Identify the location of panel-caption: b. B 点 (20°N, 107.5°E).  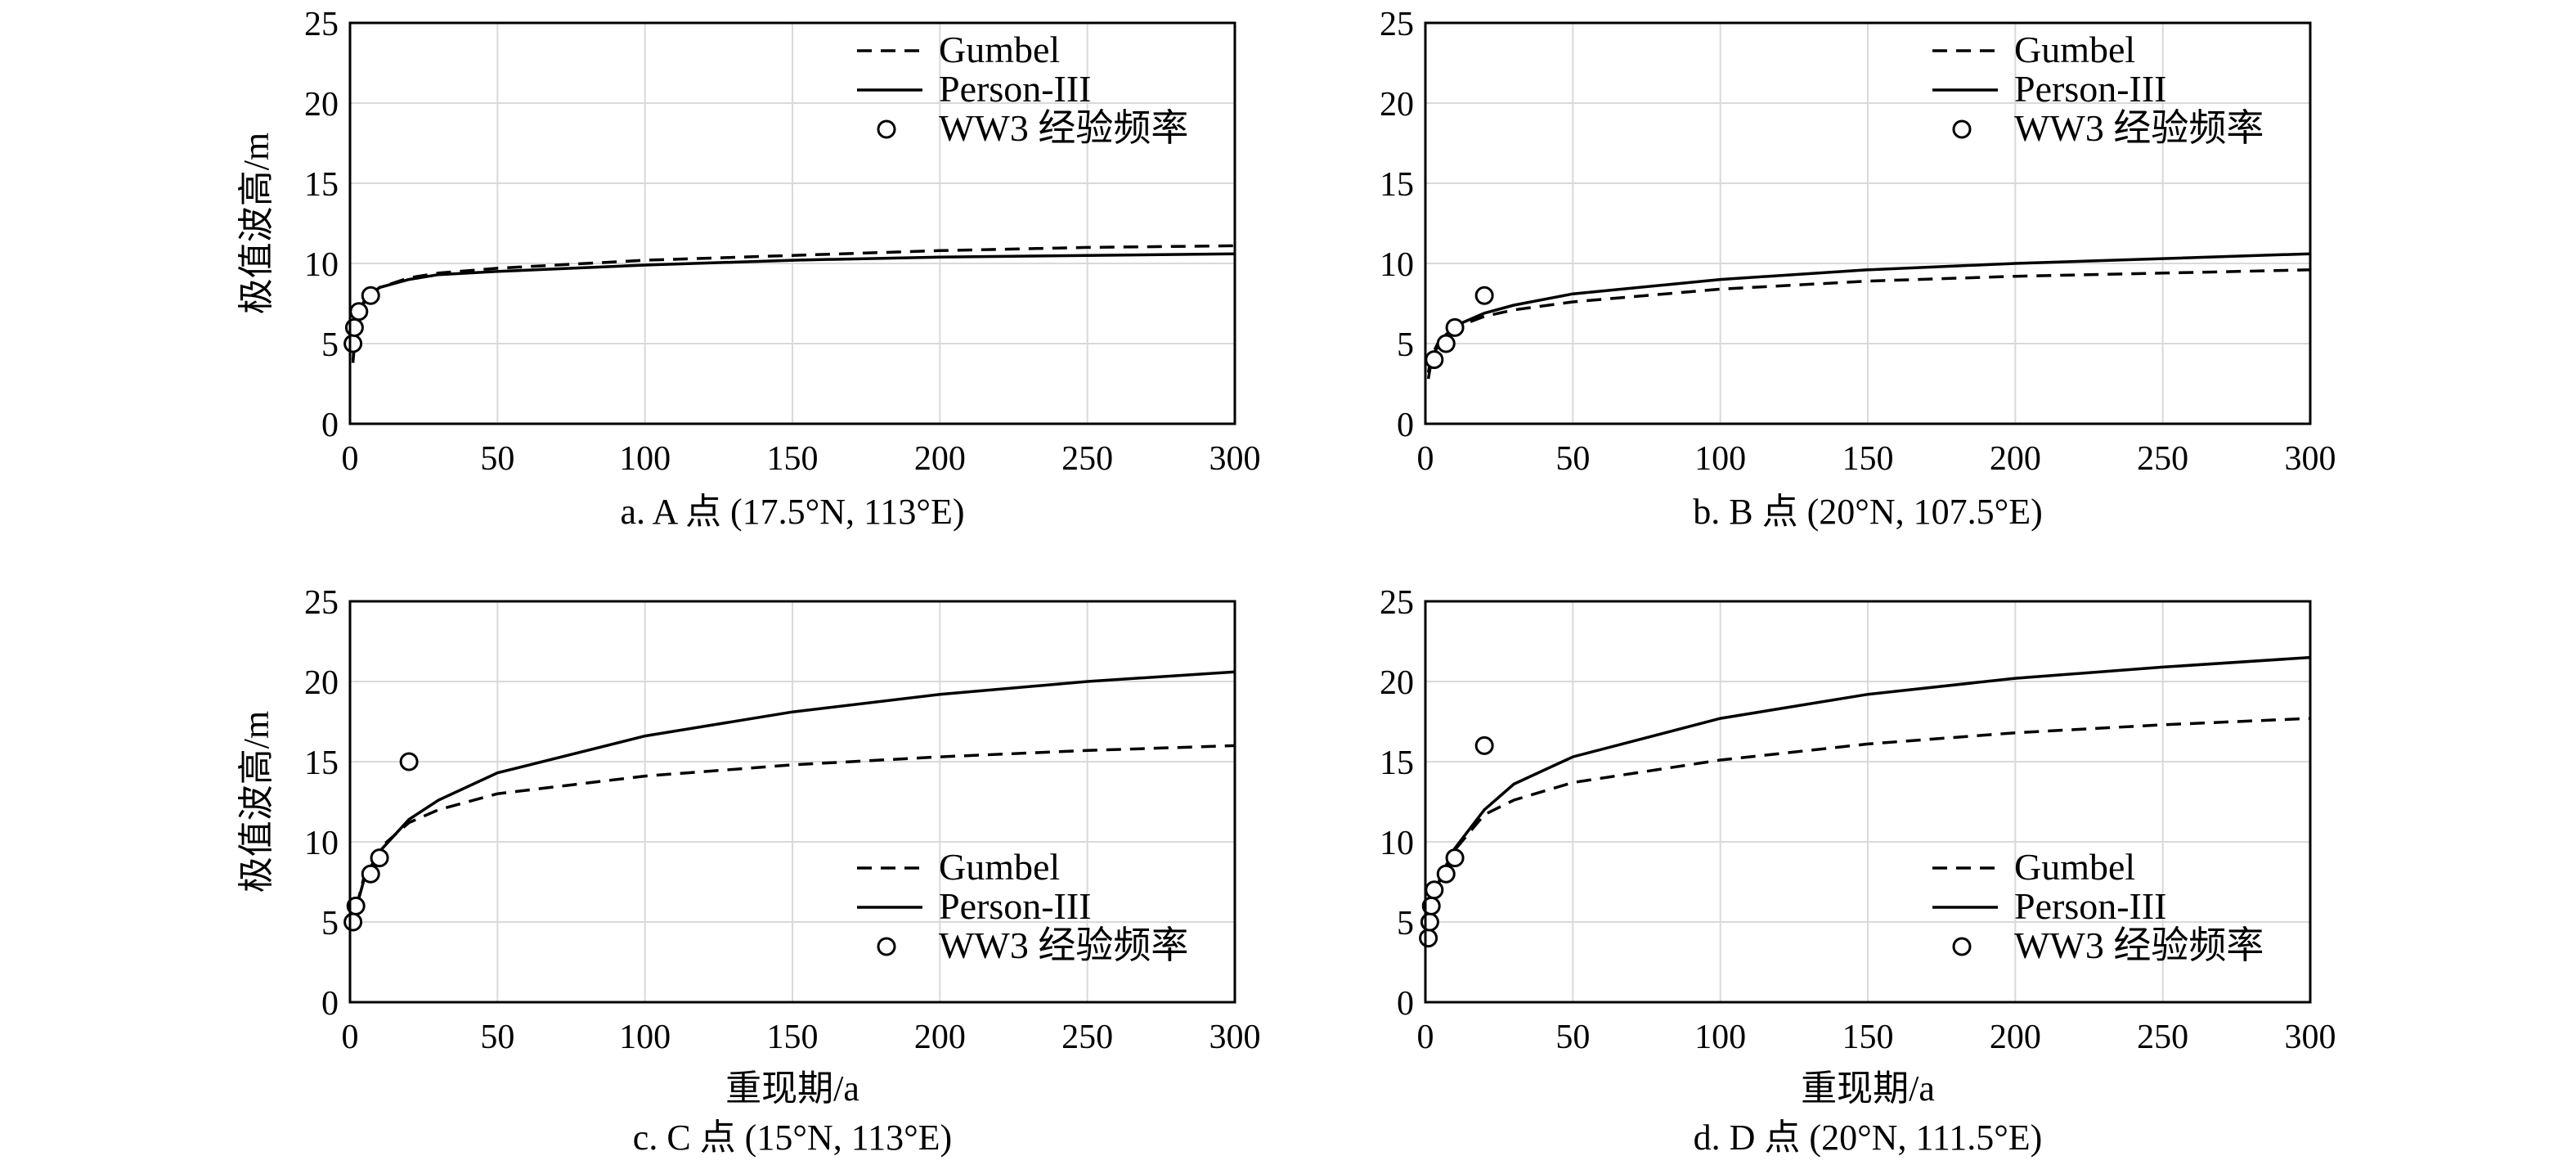
(1868, 512).